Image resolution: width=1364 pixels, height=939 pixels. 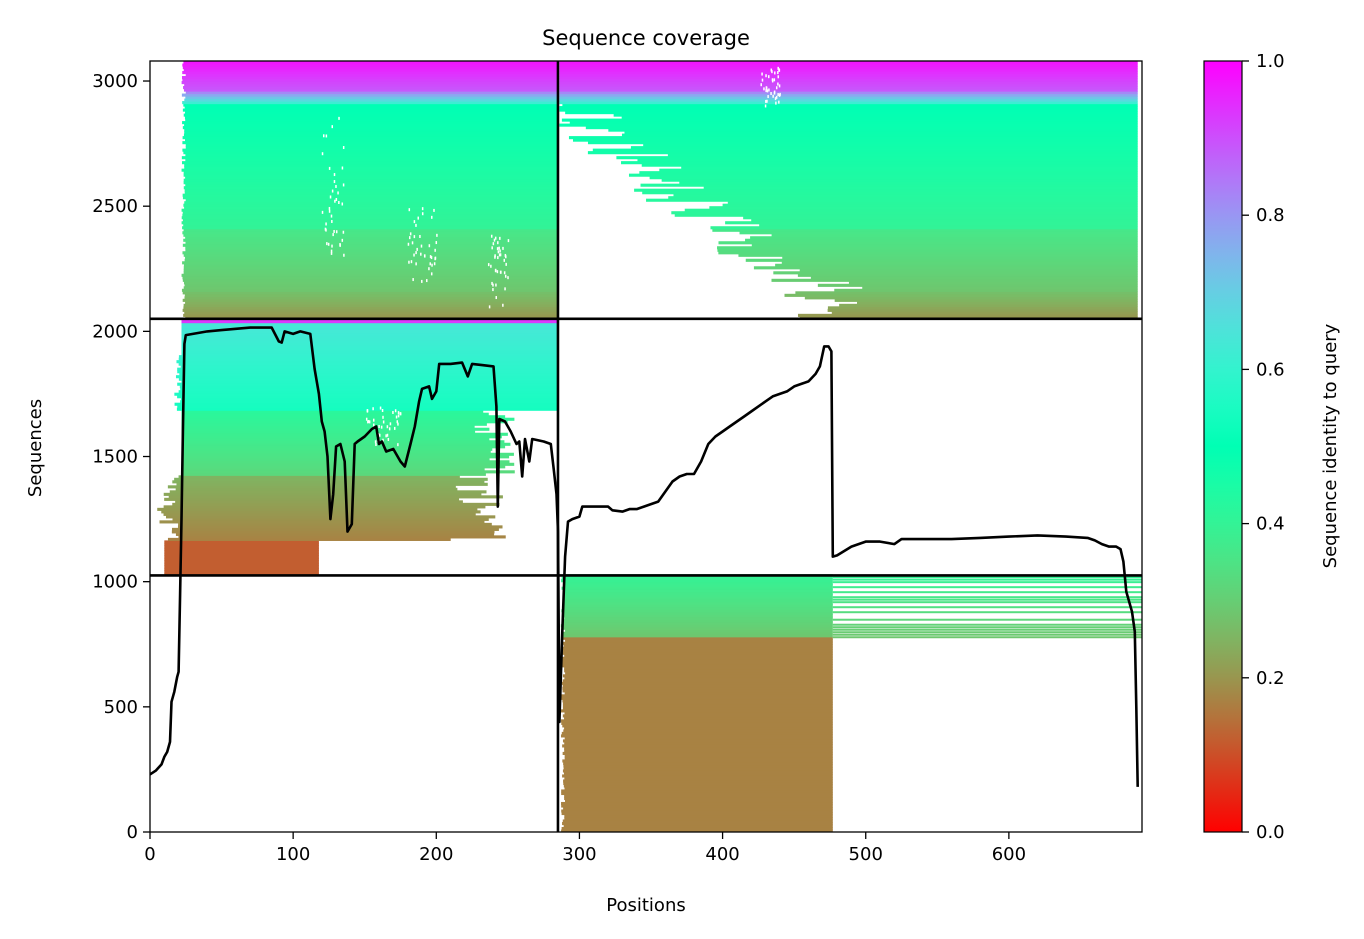 I want to click on y-tick-label: 2500, so click(x=115, y=206).